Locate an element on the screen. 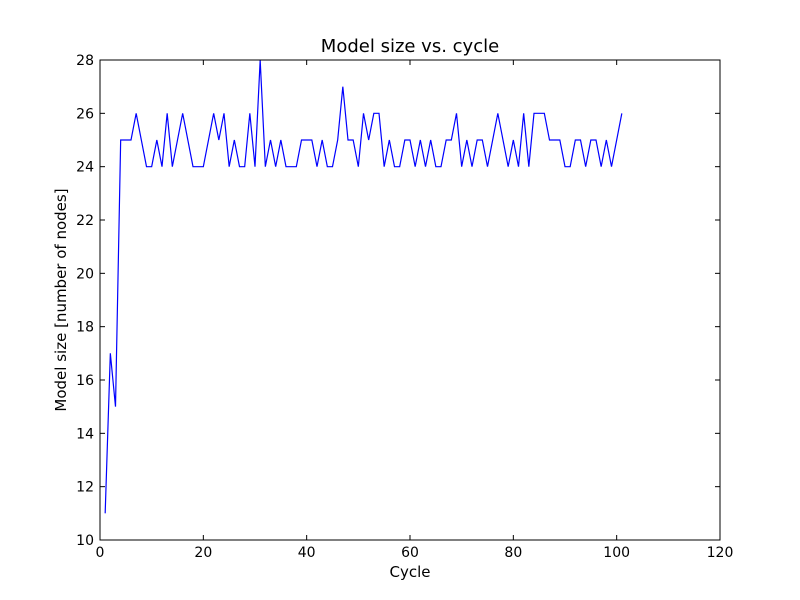  x-tick-label: 80 is located at coordinates (513, 553).